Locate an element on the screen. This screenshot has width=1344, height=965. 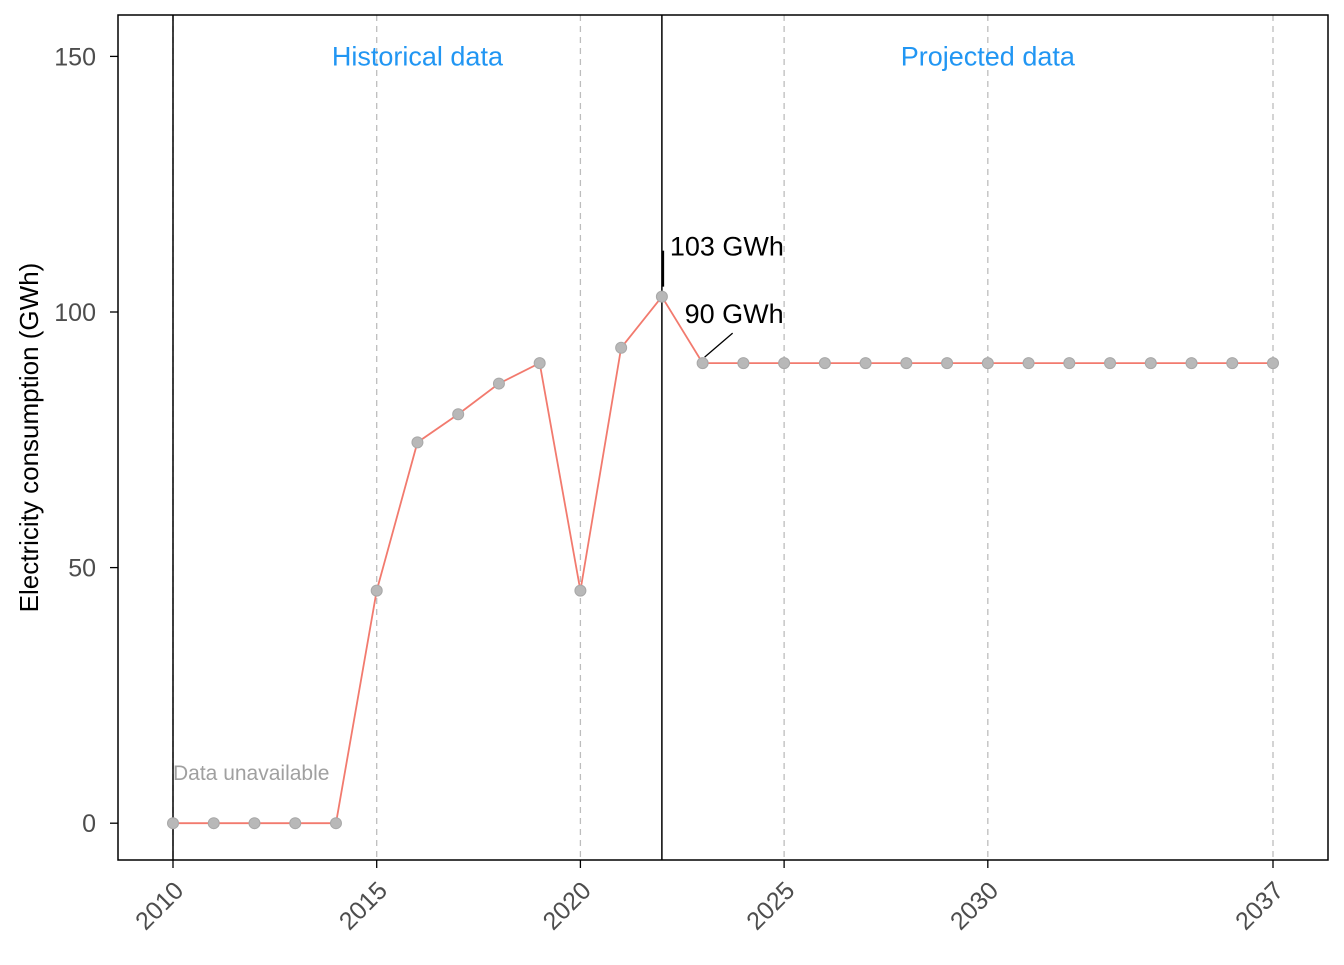
x-tick-label-2030: 2030 is located at coordinates (974, 905).